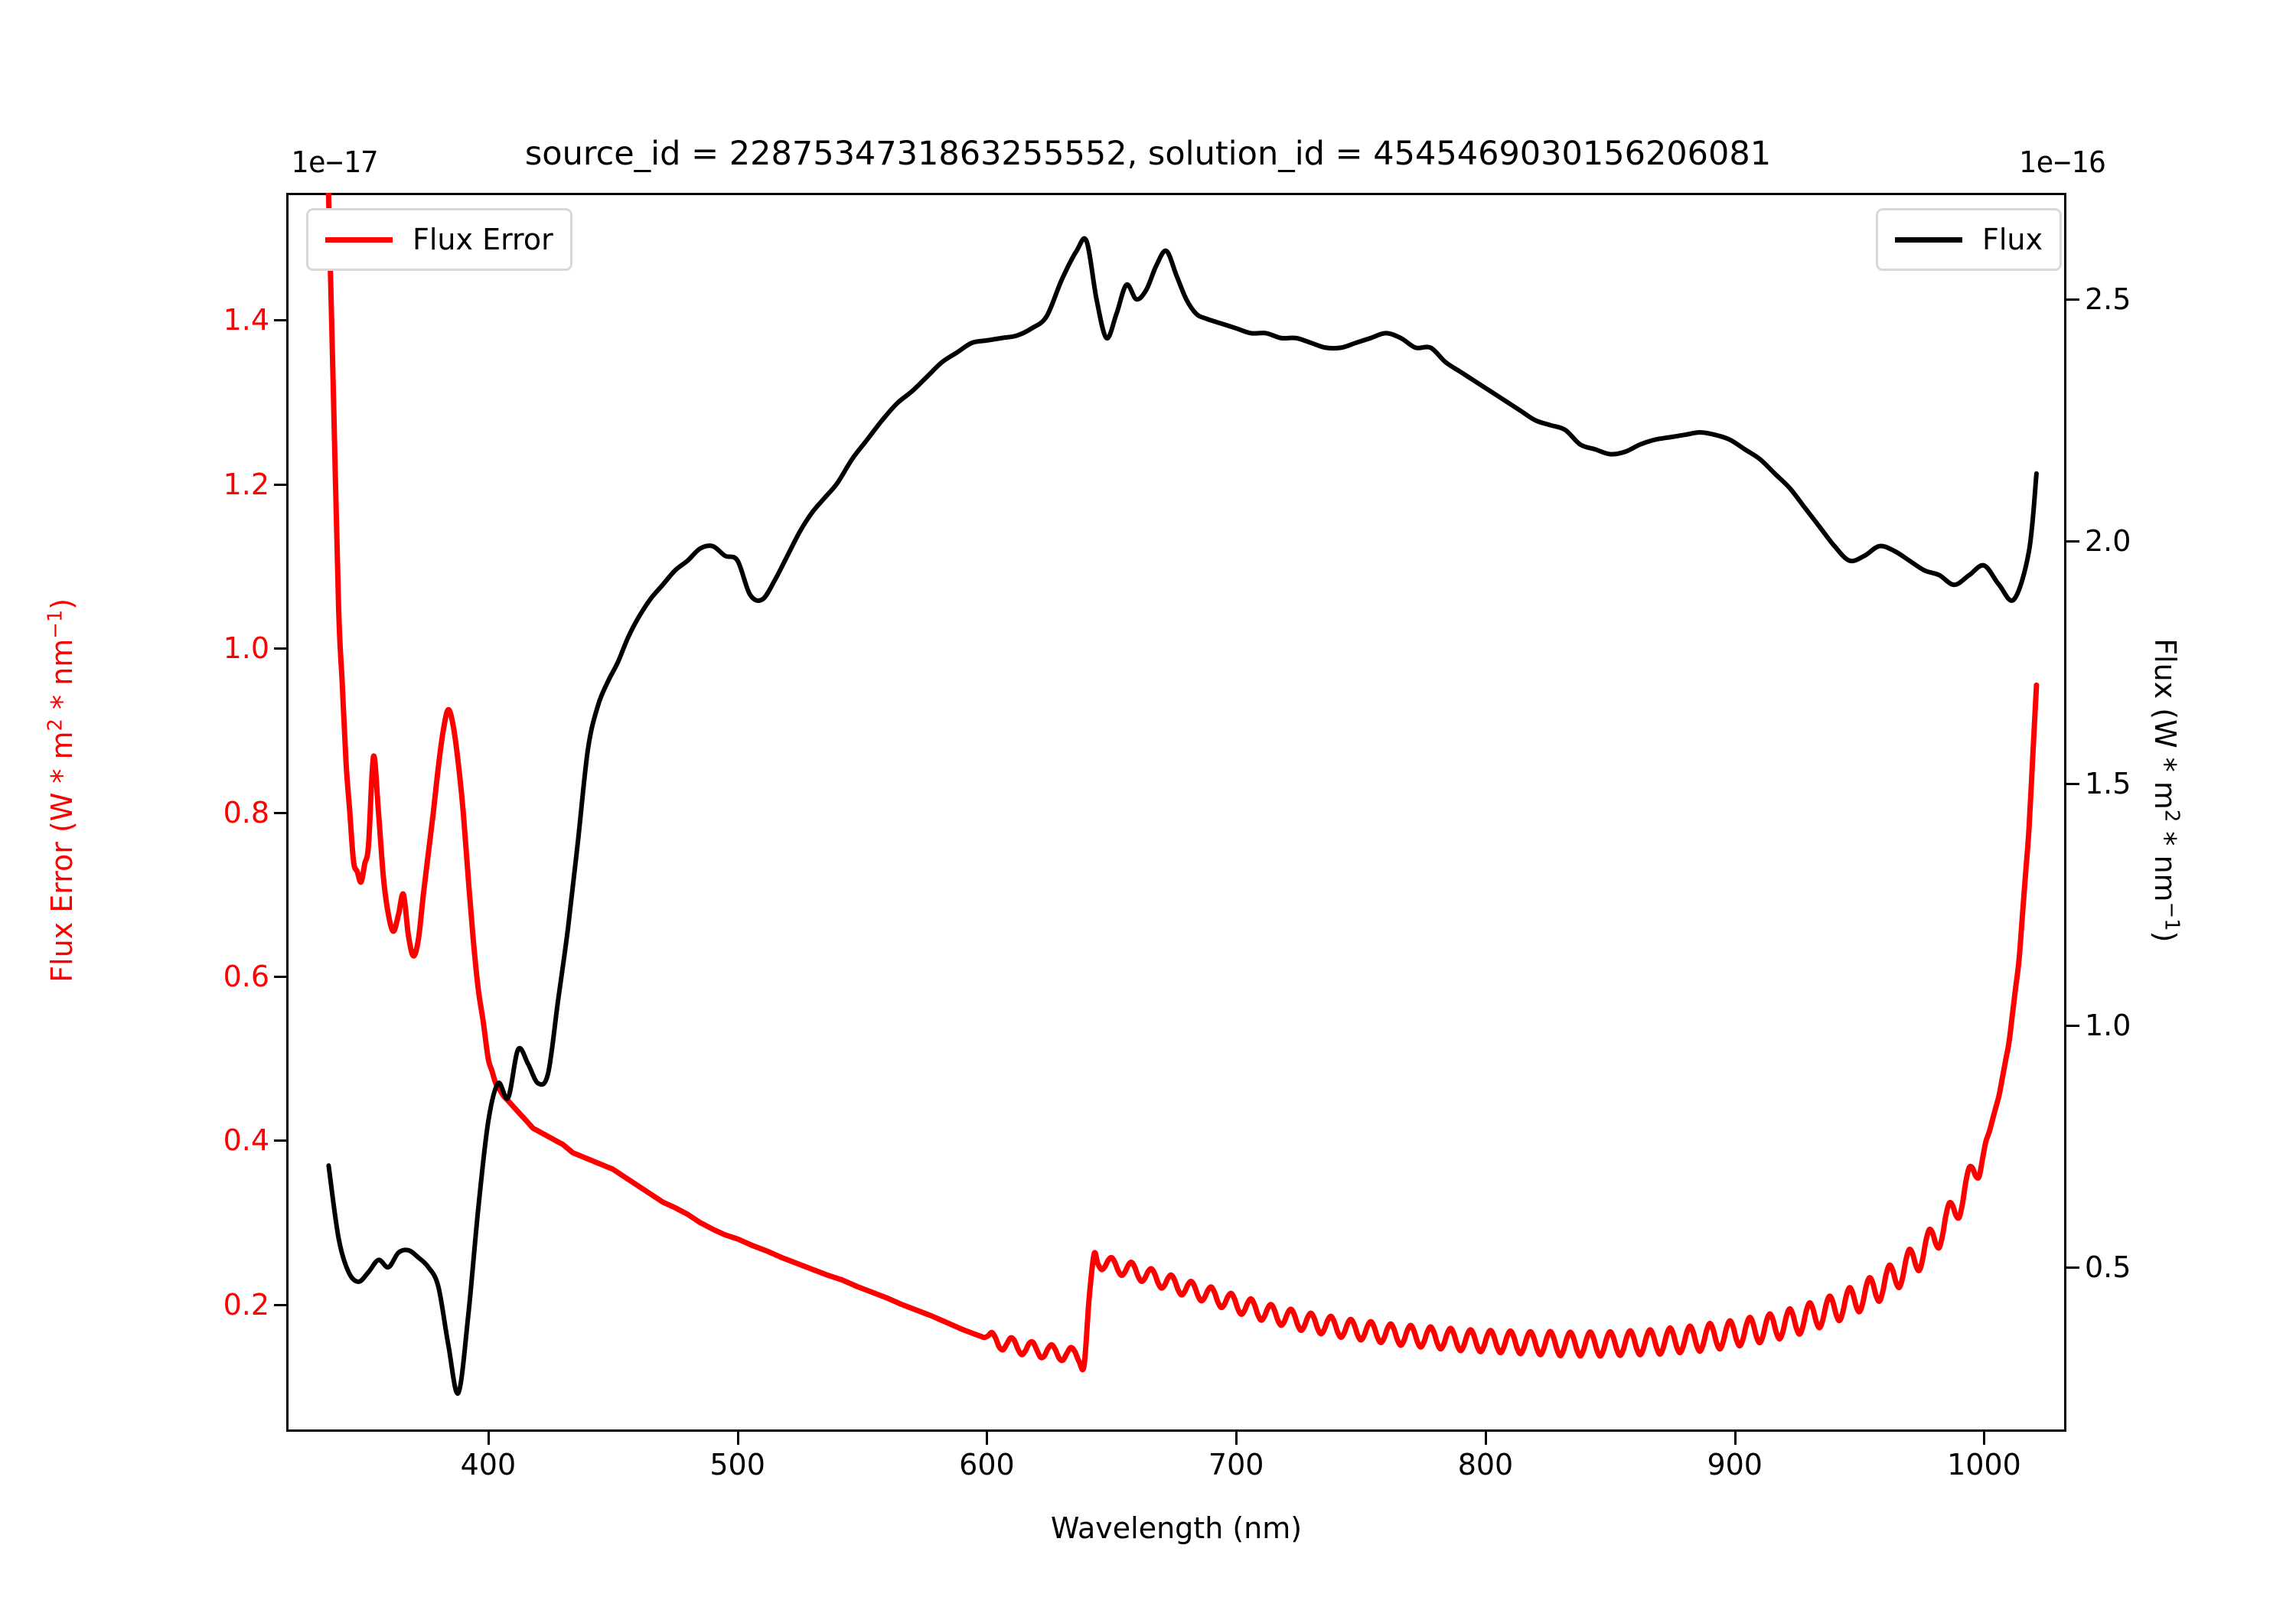 This screenshot has width=2296, height=1607. I want to click on x-axis-tick-label: 400, so click(488, 1465).